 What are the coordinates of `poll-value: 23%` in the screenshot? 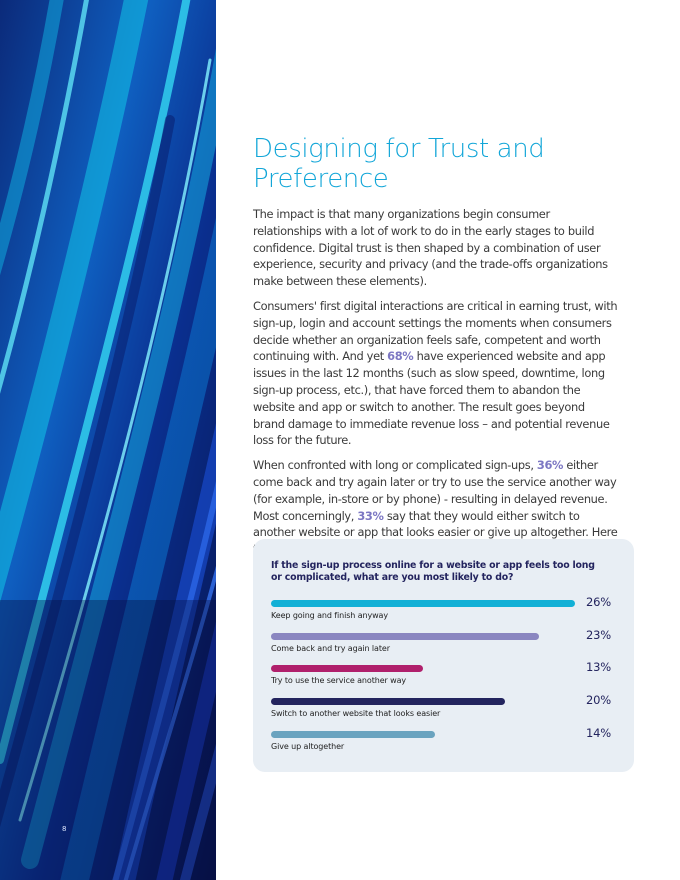 It's located at (598, 635).